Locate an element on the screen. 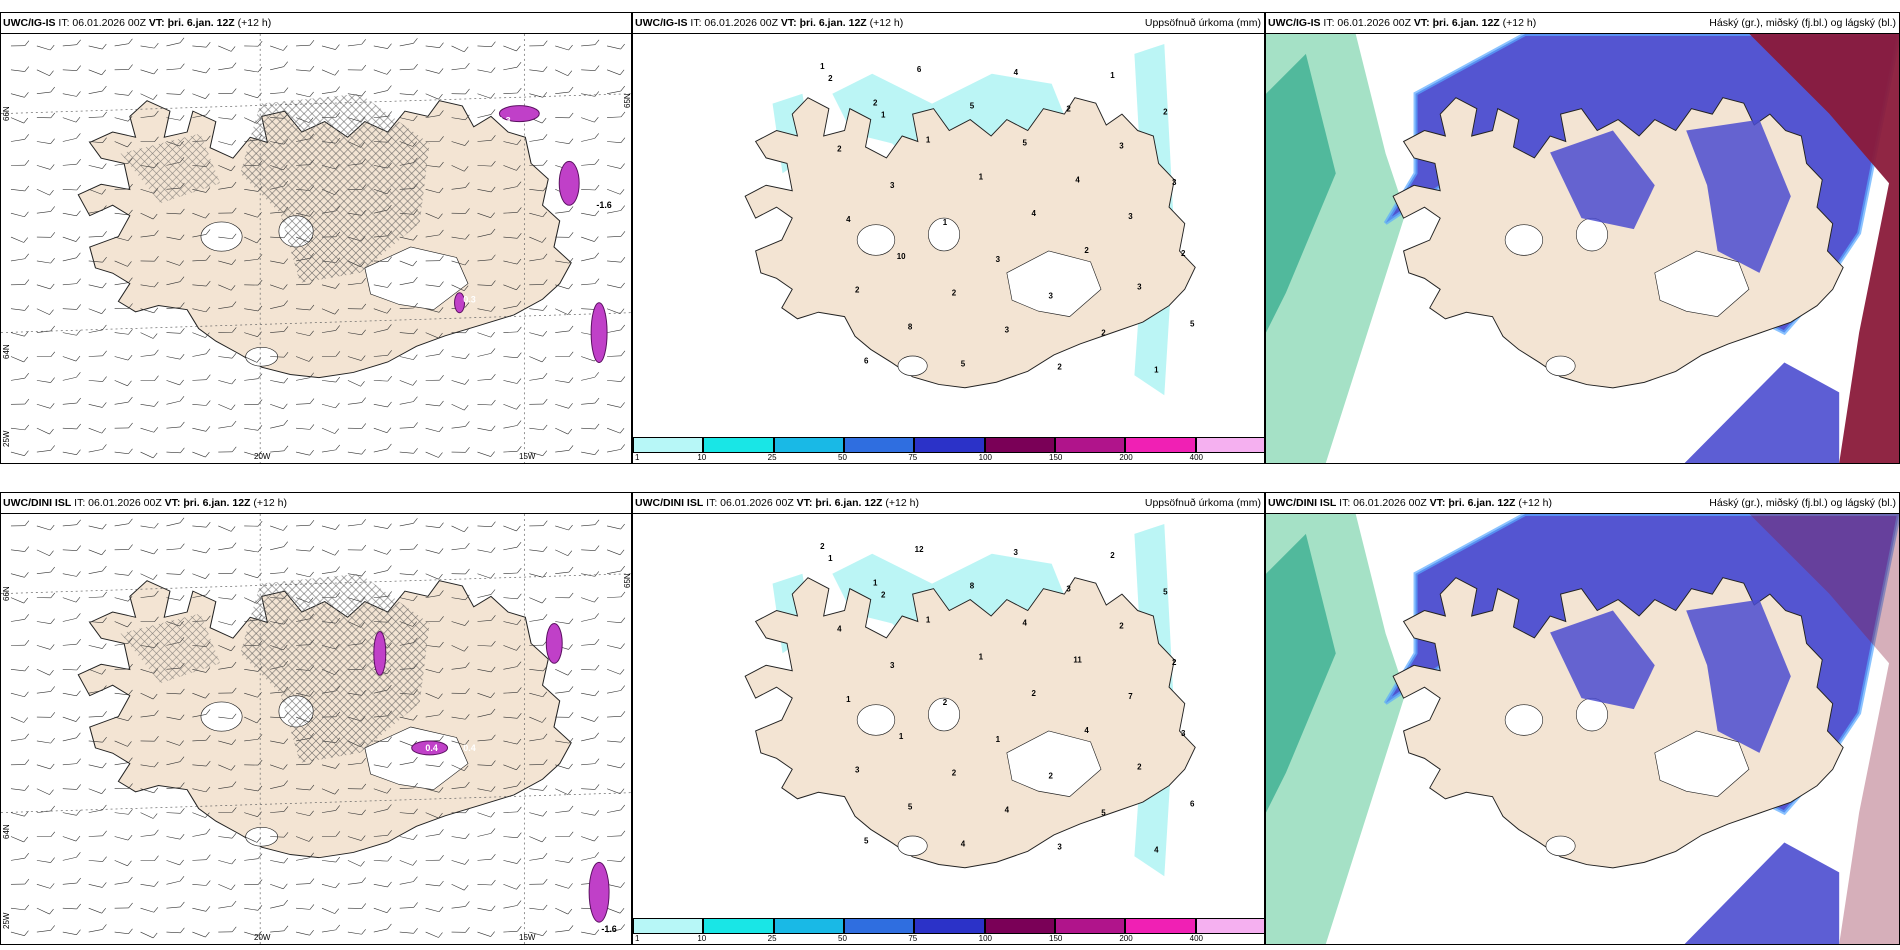 This screenshot has width=1900, height=950. precip-value-label: 6 is located at coordinates (919, 69).